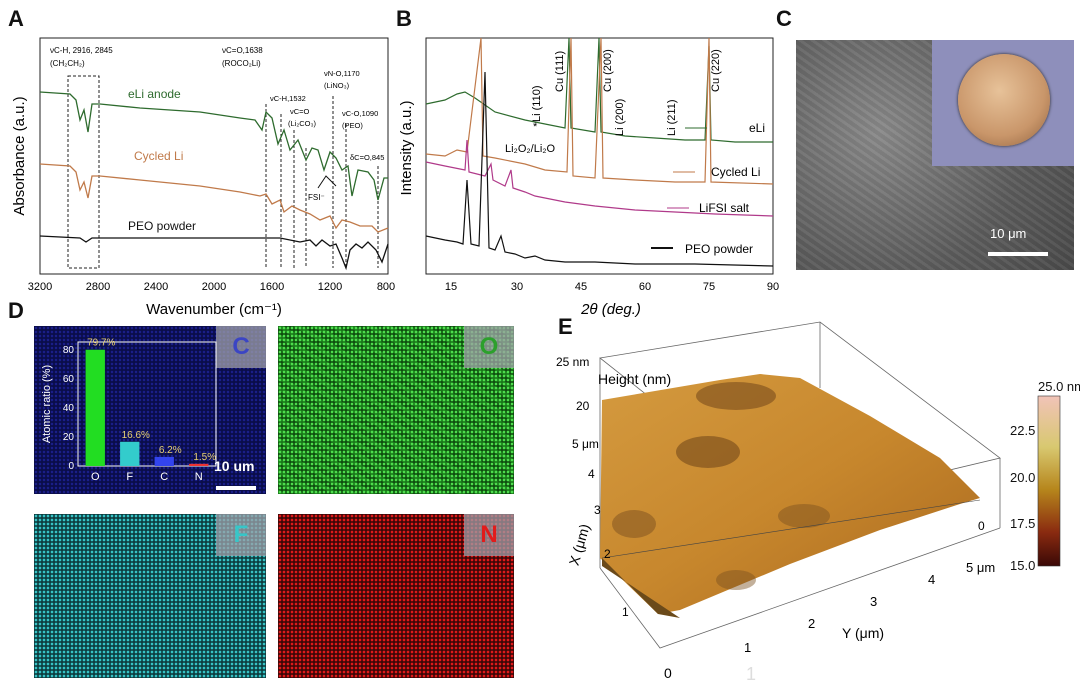 The width and height of the screenshot is (1080, 683). I want to click on panel-label-c: C, so click(784, 18).